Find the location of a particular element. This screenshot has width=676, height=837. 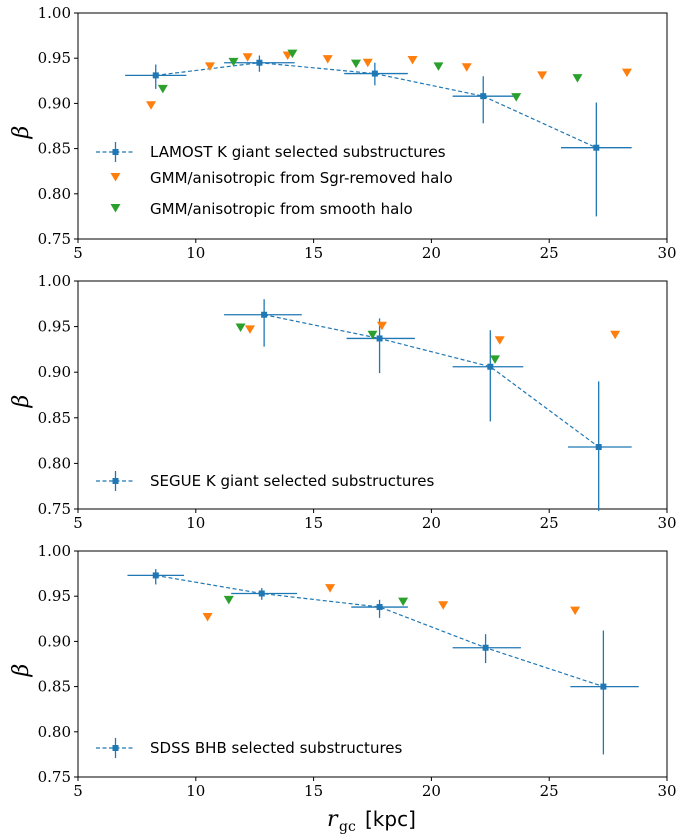

legend-entry: GMM/anisotropic from Sgr-removed halo is located at coordinates (281, 178).